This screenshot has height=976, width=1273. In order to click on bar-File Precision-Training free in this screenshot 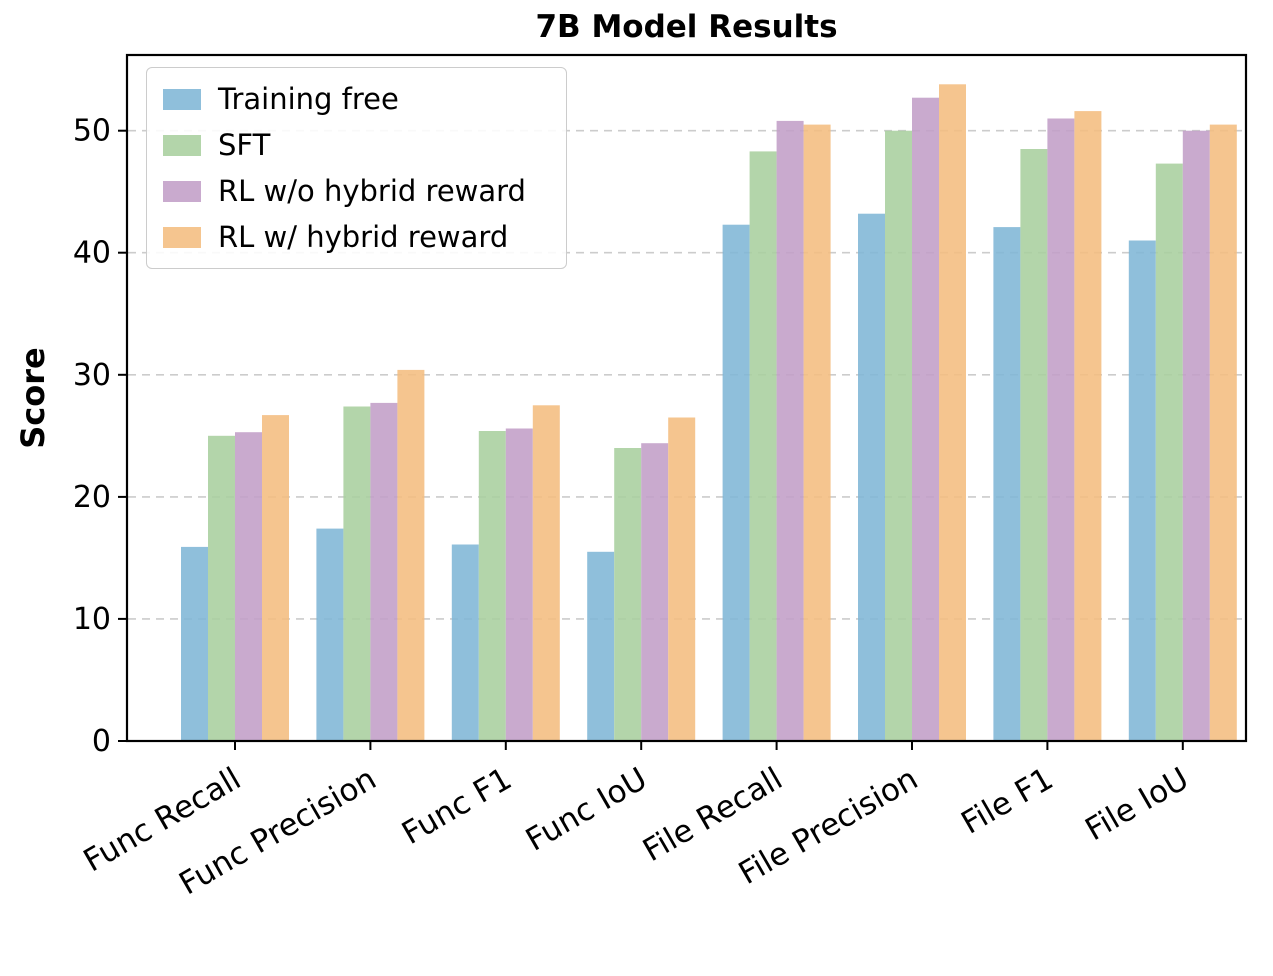, I will do `click(871, 477)`.